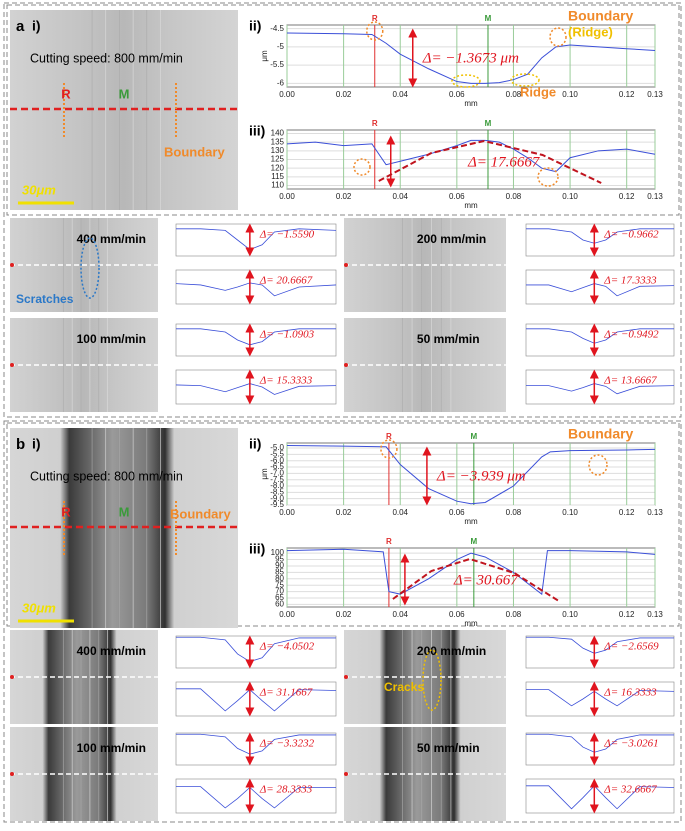  What do you see at coordinates (279, 591) in the screenshot?
I see `y-tick-label: 70` at bounding box center [279, 591].